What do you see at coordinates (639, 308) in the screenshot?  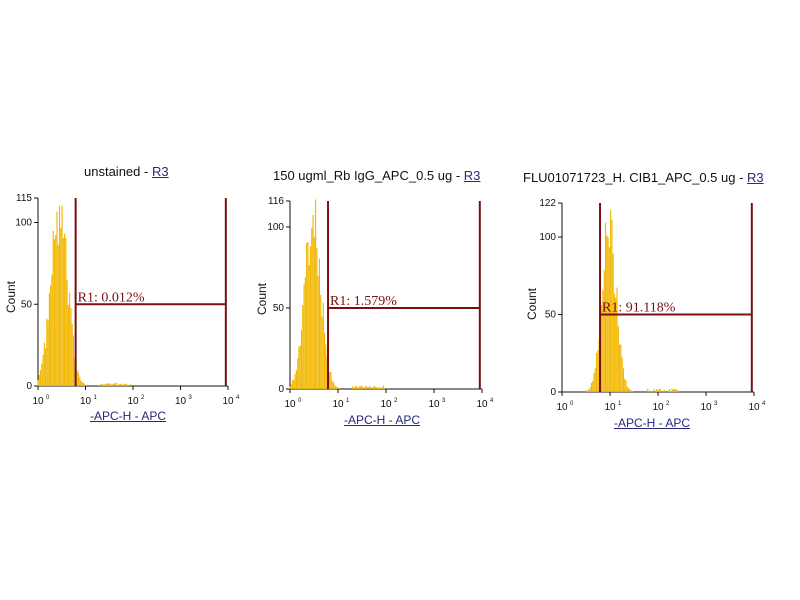 I see `gate-percentage-label: R1: 91.118%` at bounding box center [639, 308].